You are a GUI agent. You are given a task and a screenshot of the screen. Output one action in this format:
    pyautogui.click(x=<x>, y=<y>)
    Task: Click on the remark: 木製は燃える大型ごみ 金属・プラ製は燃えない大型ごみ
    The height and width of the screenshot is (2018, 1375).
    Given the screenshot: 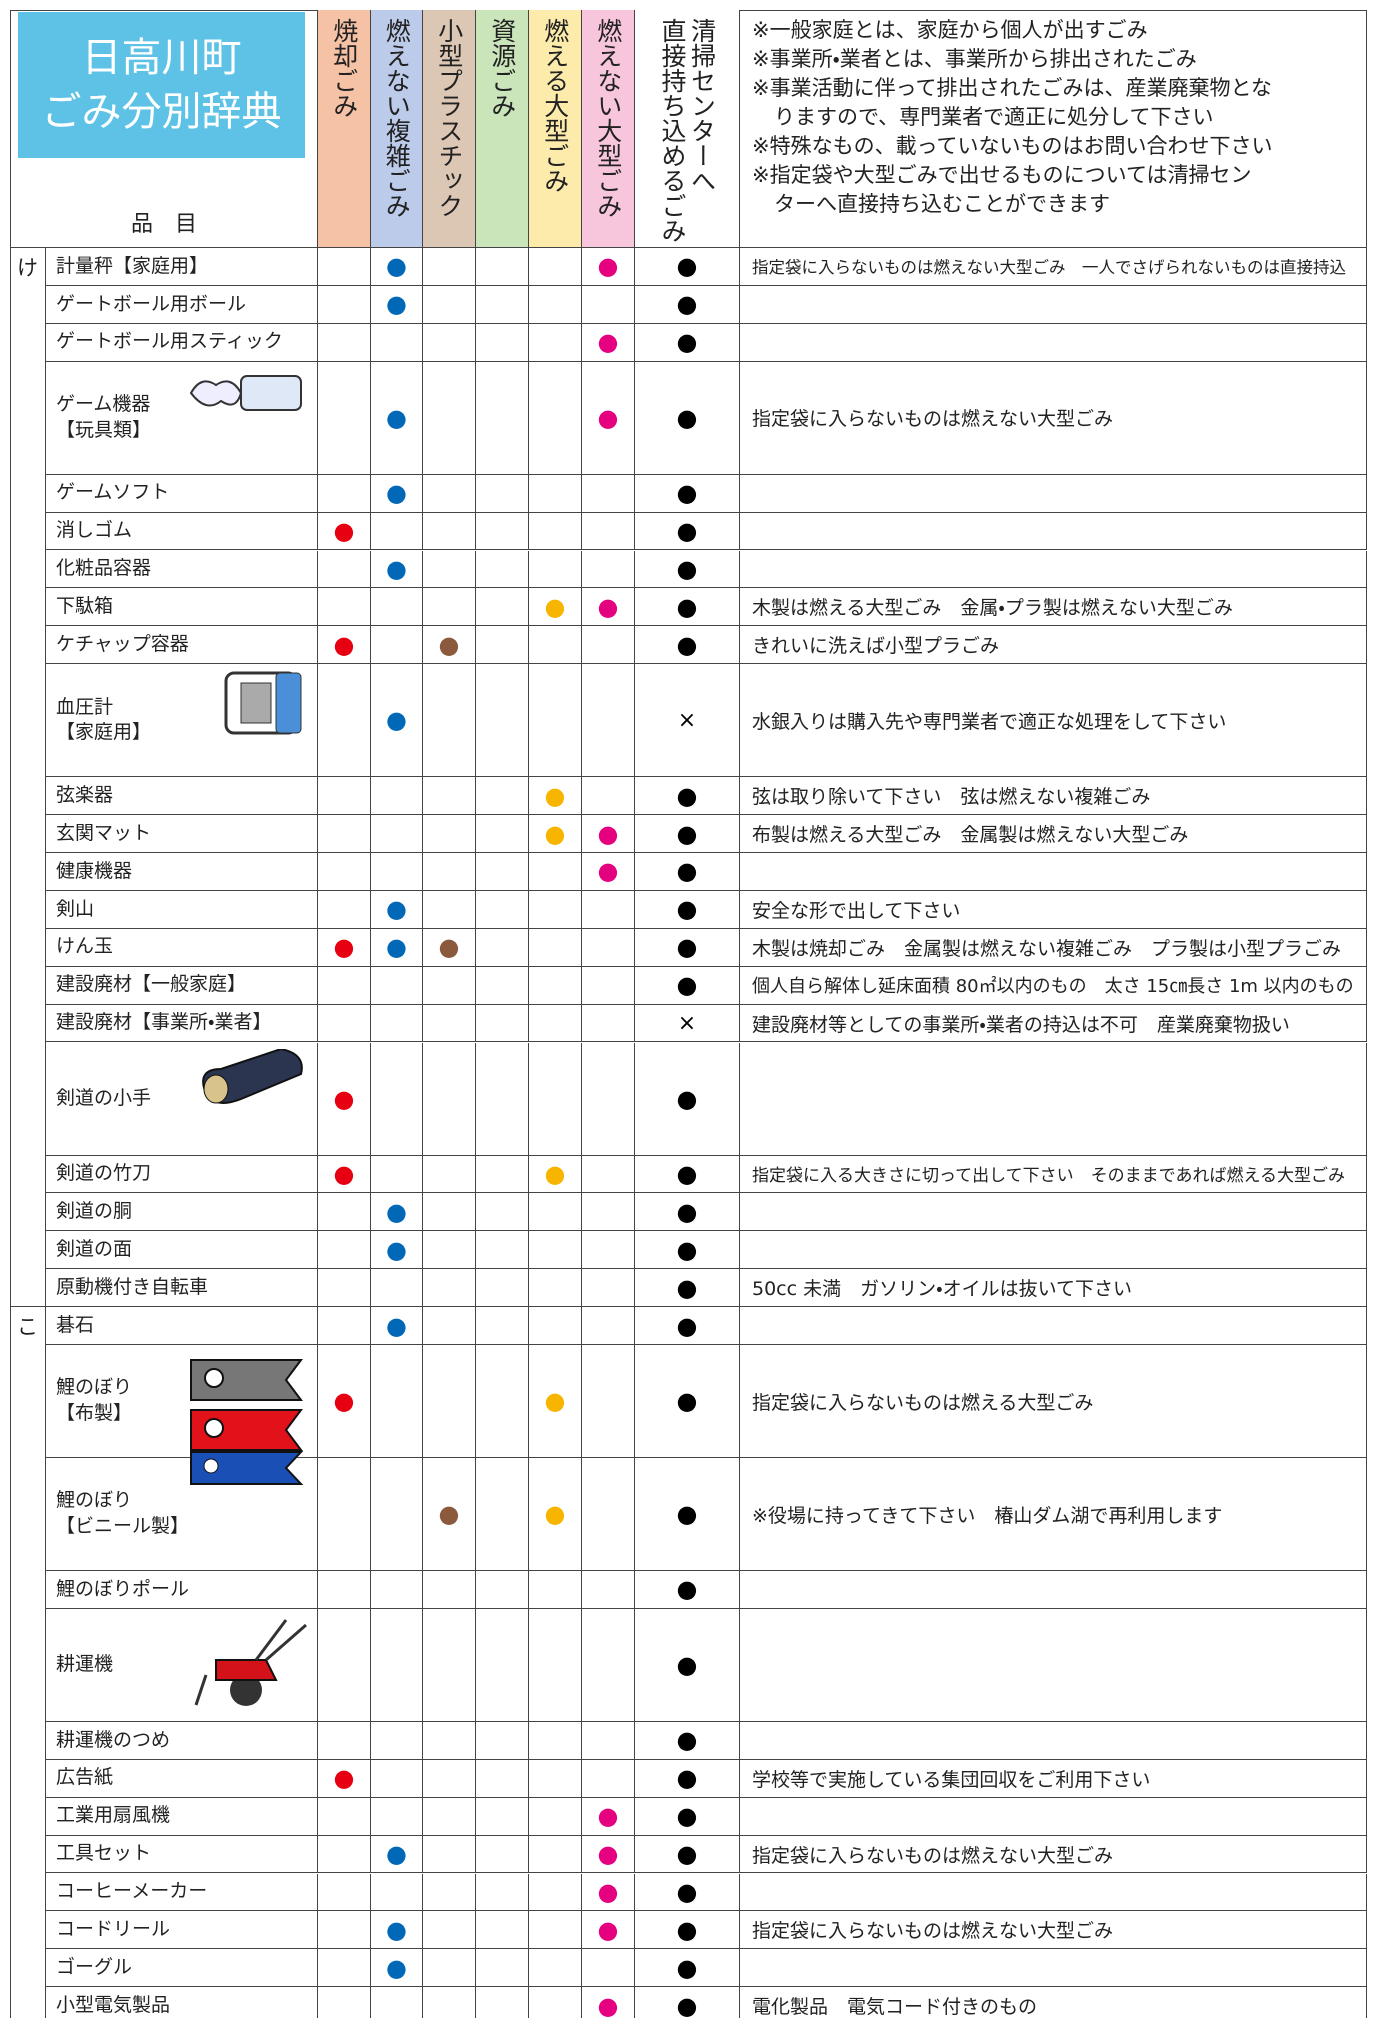 What is the action you would take?
    pyautogui.click(x=992, y=608)
    